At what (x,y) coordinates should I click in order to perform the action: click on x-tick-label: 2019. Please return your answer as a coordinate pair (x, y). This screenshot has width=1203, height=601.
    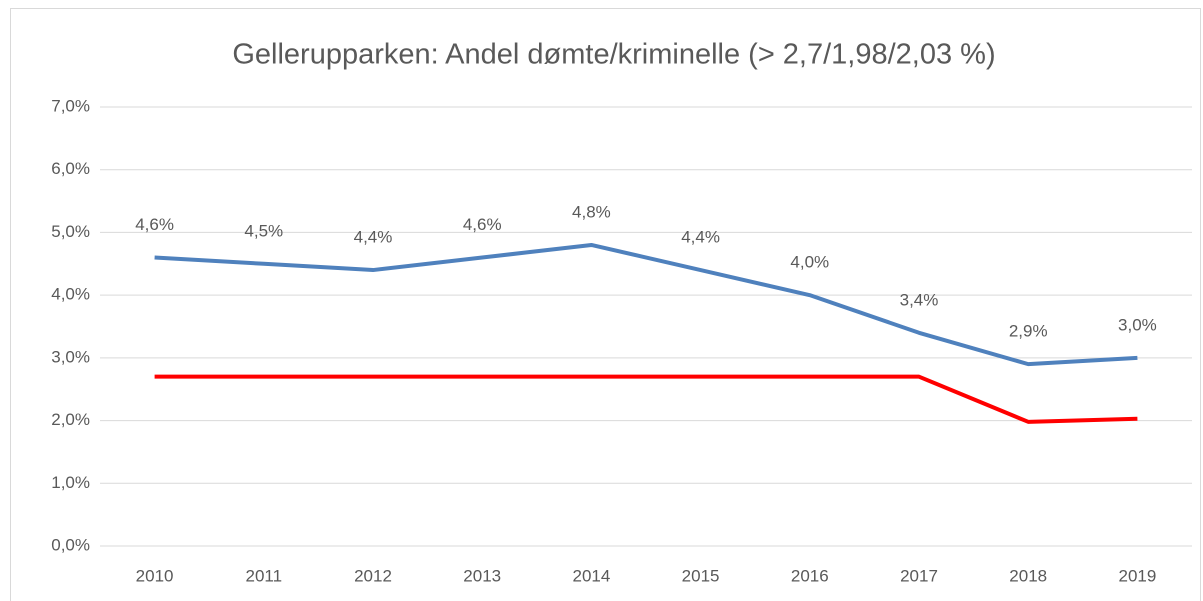
    Looking at the image, I should click on (1137, 575).